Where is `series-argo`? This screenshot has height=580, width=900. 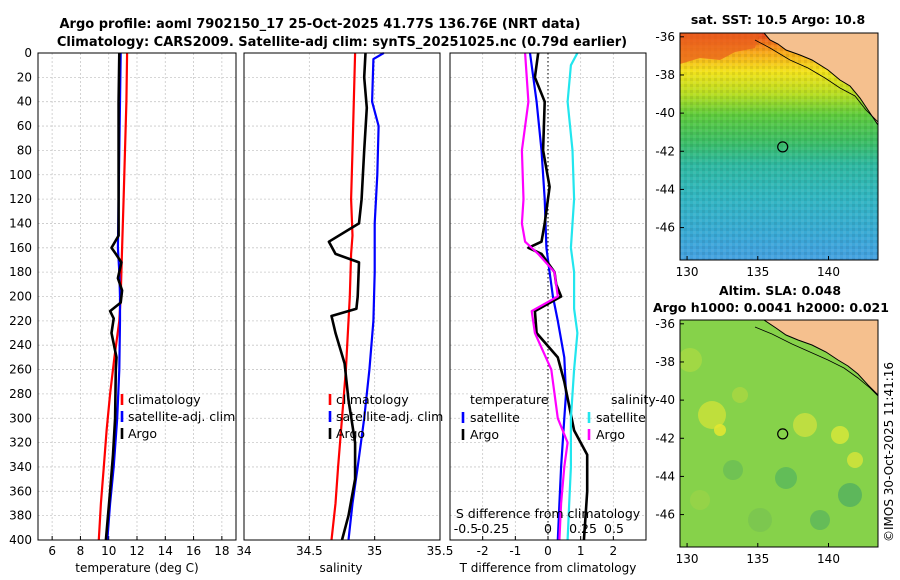 series-argo is located at coordinates (348, 296).